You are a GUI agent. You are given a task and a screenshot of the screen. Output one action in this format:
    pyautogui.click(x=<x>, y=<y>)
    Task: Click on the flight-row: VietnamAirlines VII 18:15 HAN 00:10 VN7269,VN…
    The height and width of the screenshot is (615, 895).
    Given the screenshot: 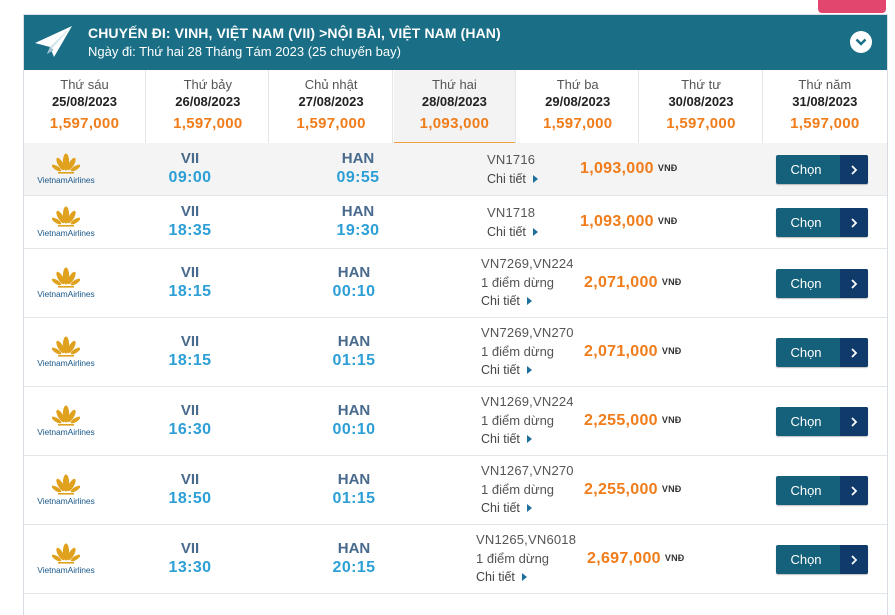 What is the action you would take?
    pyautogui.click(x=455, y=283)
    